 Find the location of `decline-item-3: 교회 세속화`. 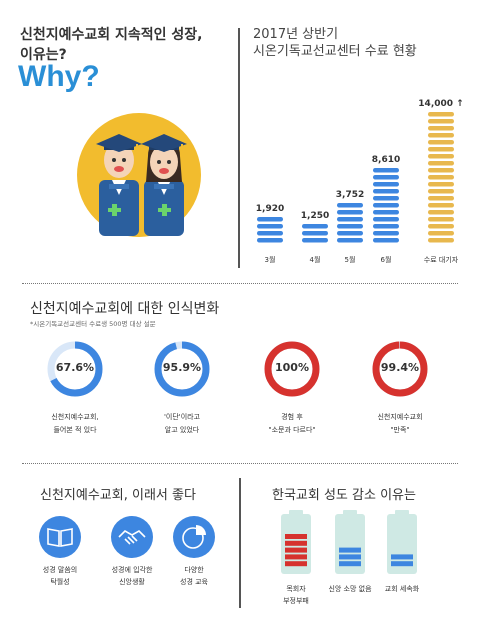

decline-item-3: 교회 세속화 is located at coordinates (402, 560).